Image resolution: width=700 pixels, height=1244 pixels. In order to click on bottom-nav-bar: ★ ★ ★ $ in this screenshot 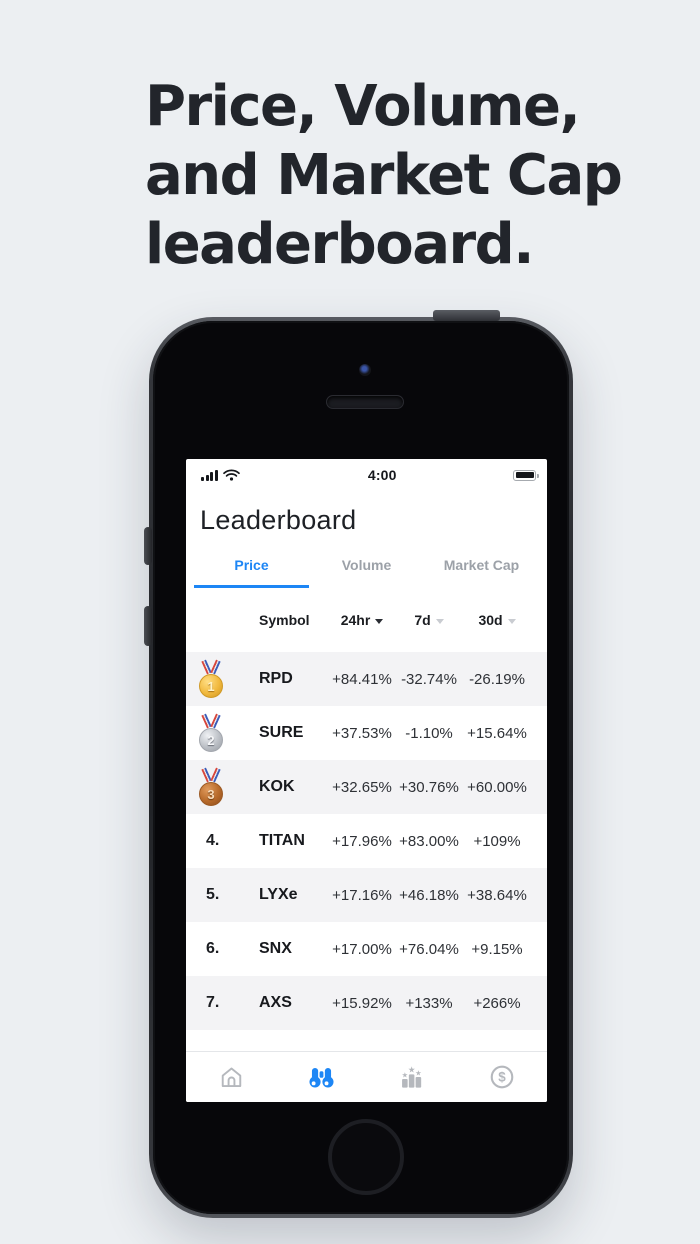, I will do `click(366, 1076)`.